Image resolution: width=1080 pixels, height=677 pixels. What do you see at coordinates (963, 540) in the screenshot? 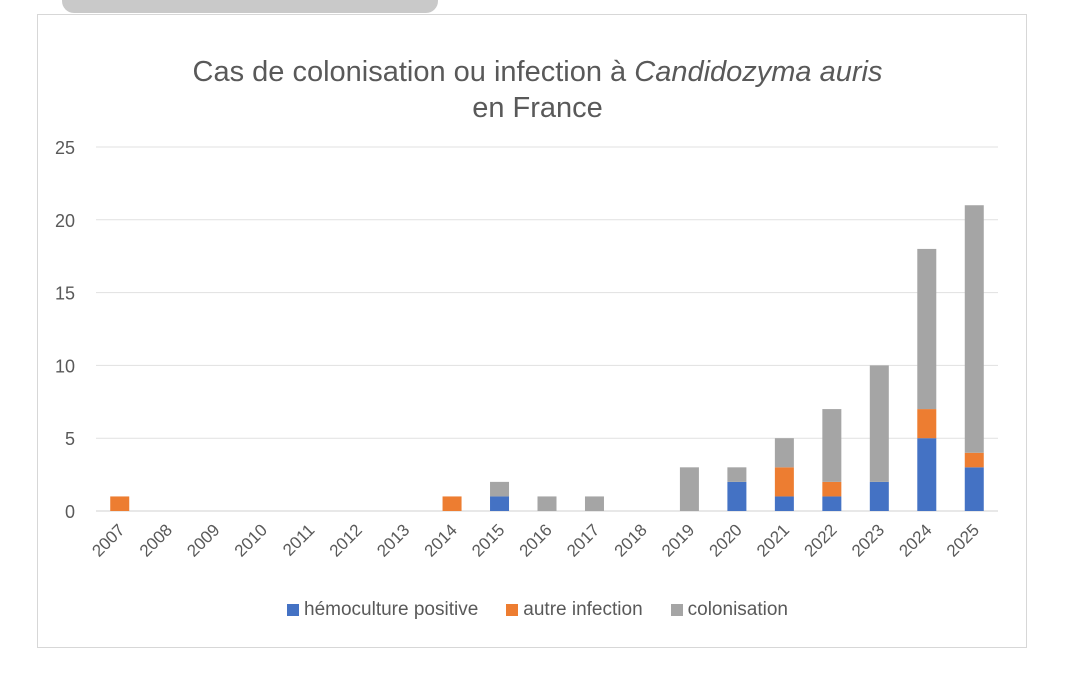
I see `x-tick-label: 2025` at bounding box center [963, 540].